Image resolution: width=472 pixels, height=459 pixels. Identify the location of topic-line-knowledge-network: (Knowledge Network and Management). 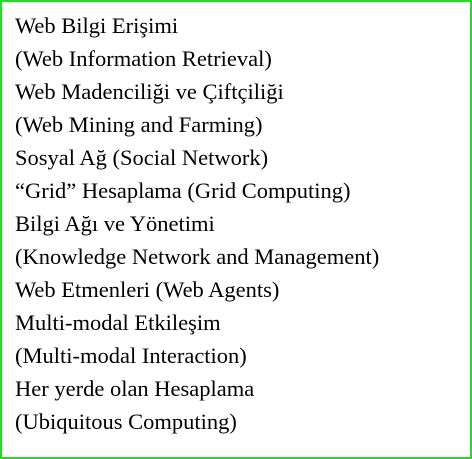
(197, 256).